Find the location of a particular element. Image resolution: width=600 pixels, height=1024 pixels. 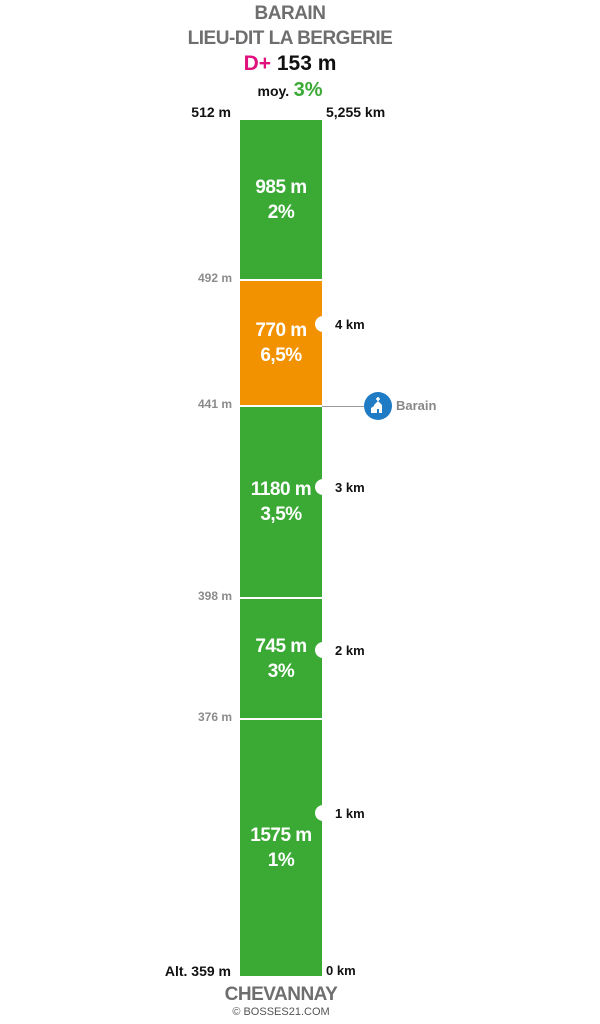

km-marker: 2 km is located at coordinates (340, 650).